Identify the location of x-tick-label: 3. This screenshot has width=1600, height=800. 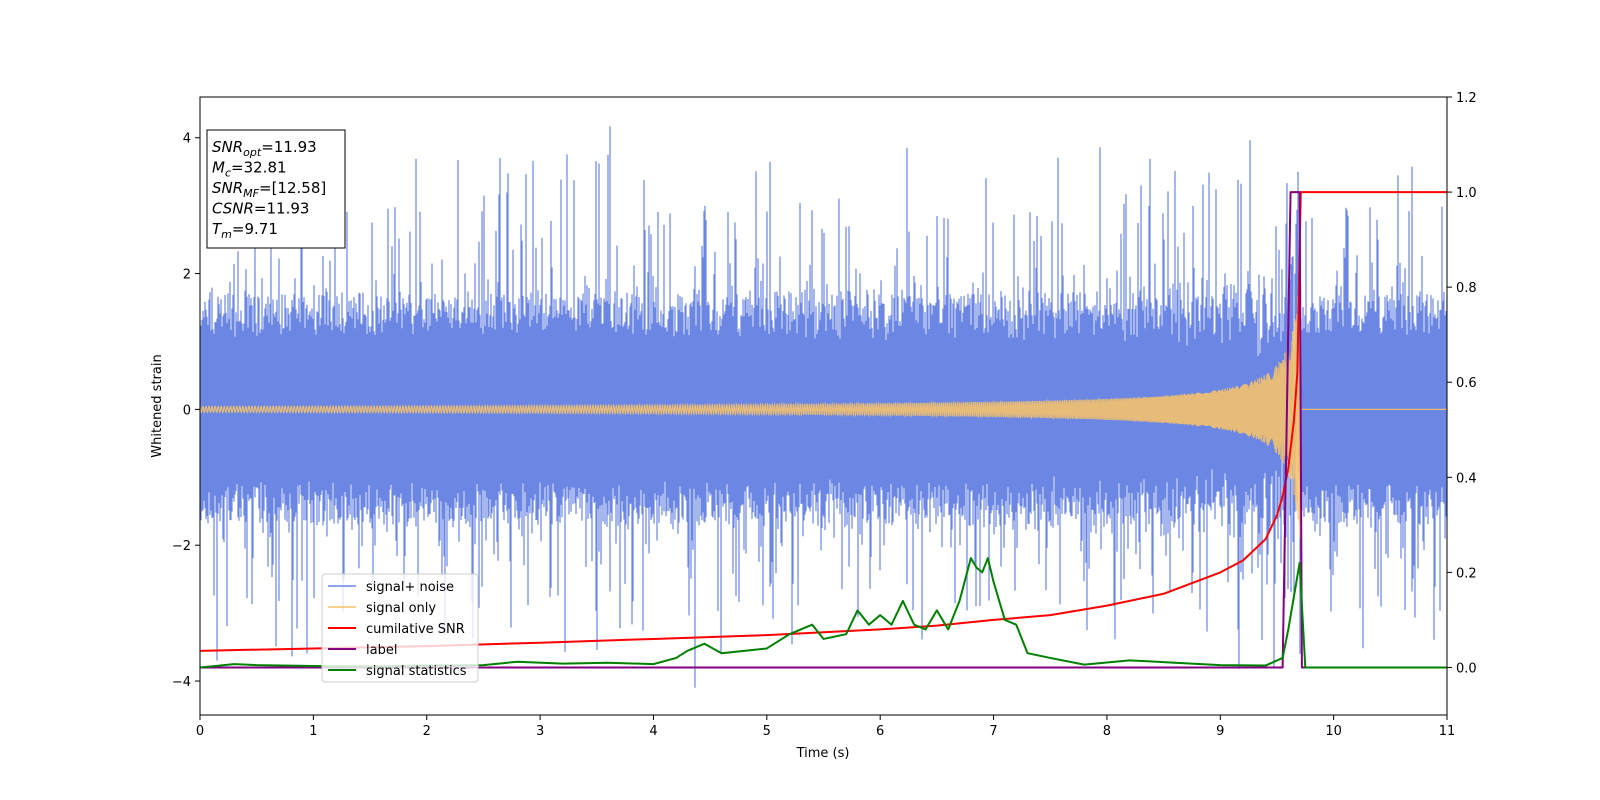
(540, 731).